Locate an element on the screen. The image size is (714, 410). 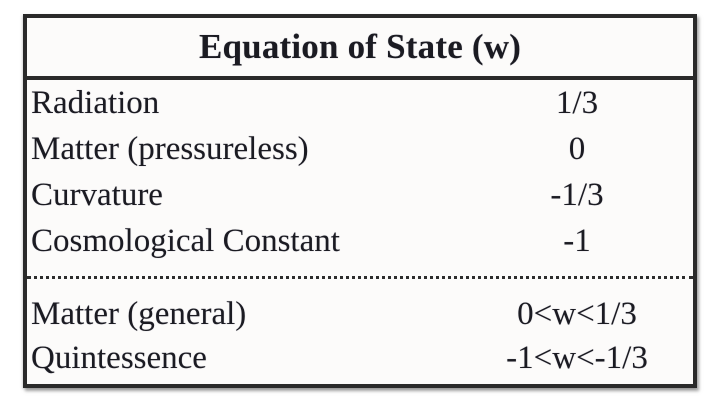
row-label: Matter (general) is located at coordinates (139, 313).